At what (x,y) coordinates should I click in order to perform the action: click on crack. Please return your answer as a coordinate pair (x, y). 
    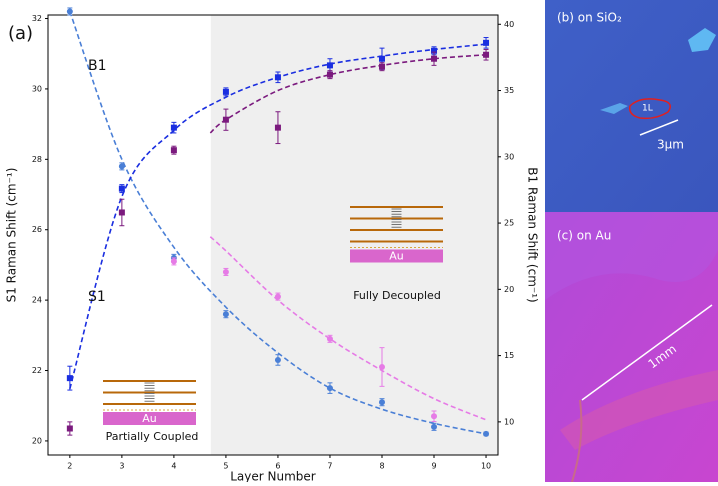
    Looking at the image, I should click on (577, 441).